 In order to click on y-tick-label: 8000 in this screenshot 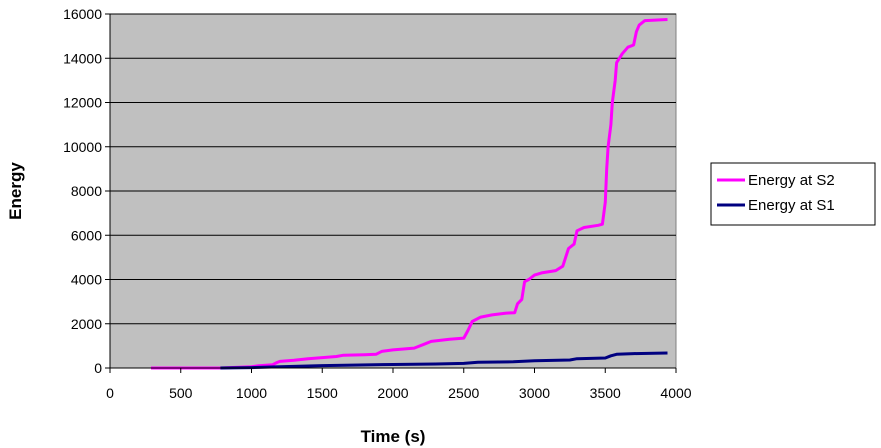, I will do `click(86, 191)`.